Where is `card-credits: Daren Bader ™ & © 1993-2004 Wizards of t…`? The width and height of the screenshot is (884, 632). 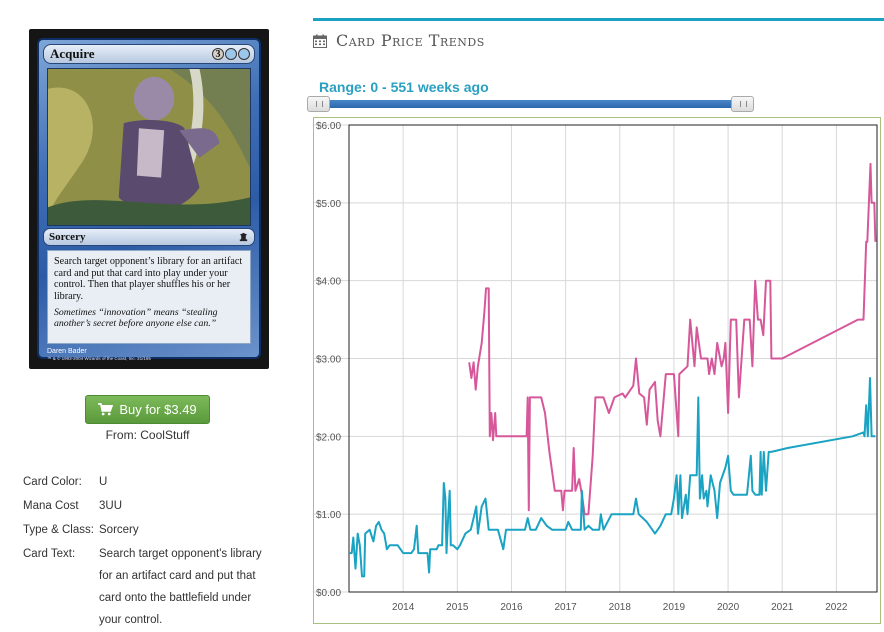 card-credits: Daren Bader ™ & © 1993-2004 Wizards of t… is located at coordinates (99, 355).